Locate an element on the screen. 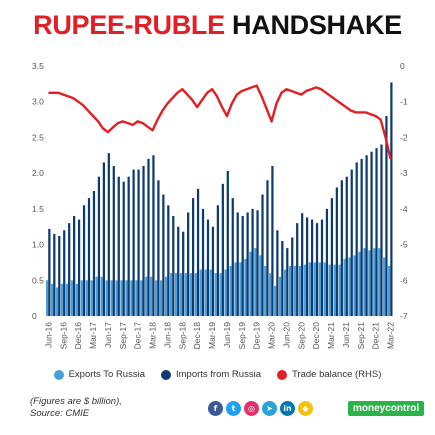 The width and height of the screenshot is (435, 435). right-y-axis: 0 -1 -2 -3 -4 -5 -6 -7 is located at coordinates (404, 191).